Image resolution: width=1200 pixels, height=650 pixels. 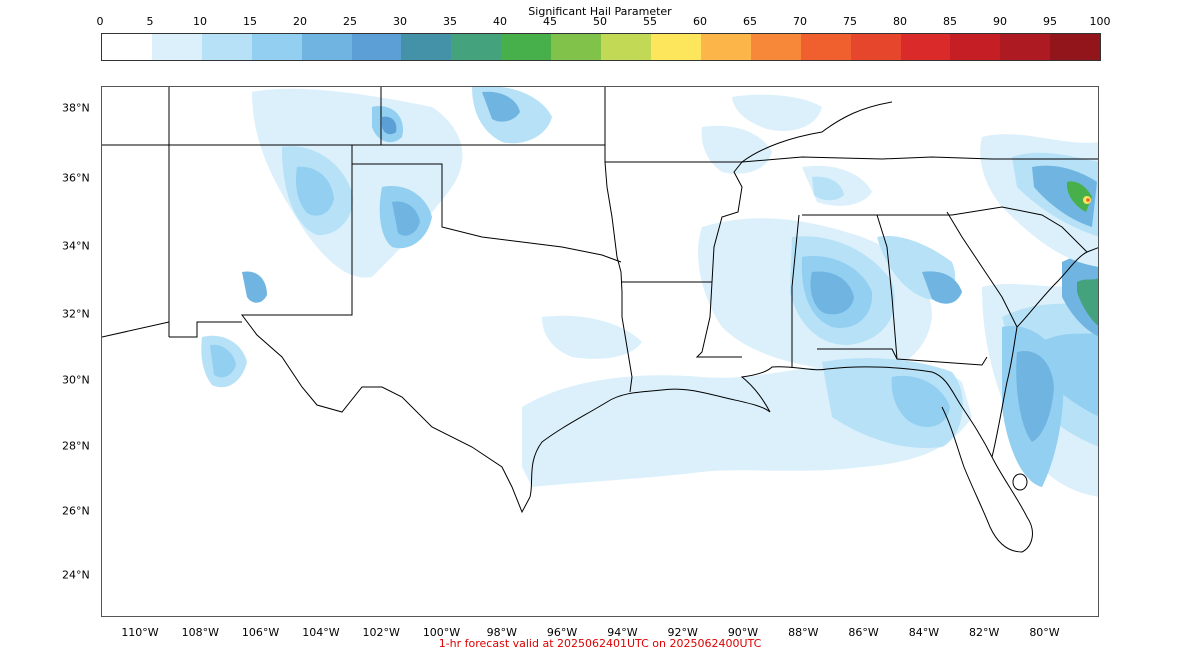 What do you see at coordinates (76, 108) in the screenshot?
I see `latitude-label: 38°N` at bounding box center [76, 108].